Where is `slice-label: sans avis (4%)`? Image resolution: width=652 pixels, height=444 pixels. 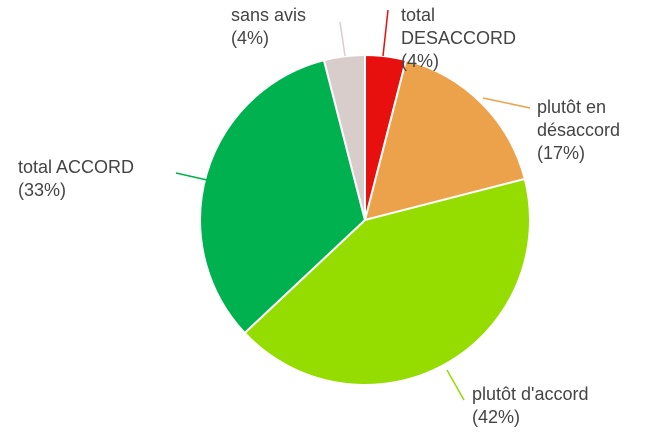 slice-label: sans avis (4%) is located at coordinates (286, 27).